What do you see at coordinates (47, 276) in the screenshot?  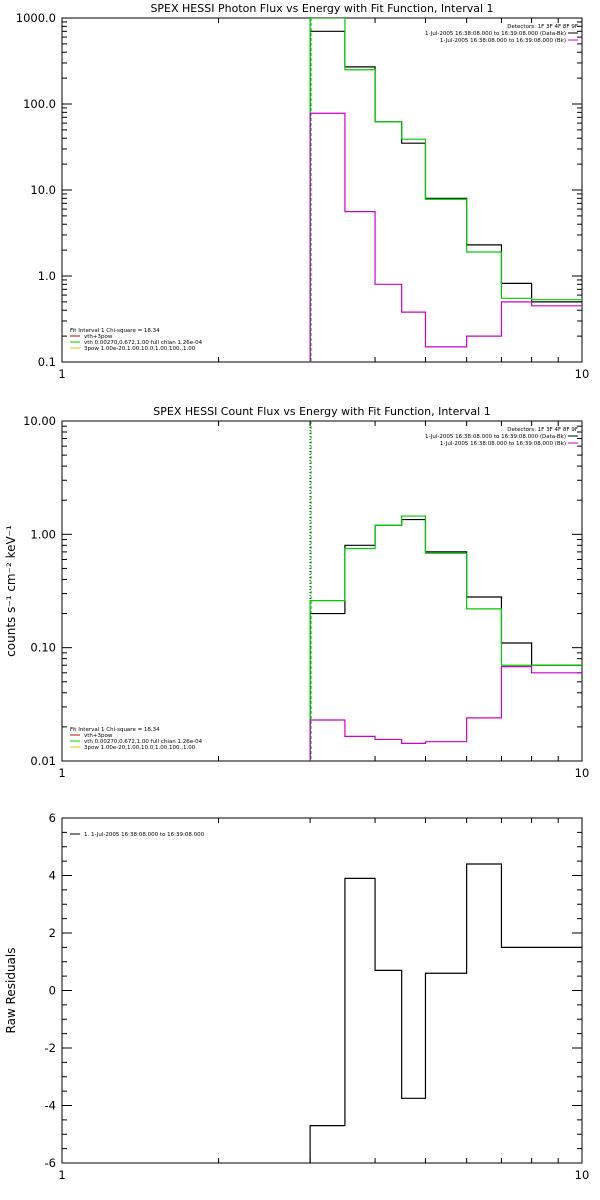 I see `y-tick-label: 1.0` at bounding box center [47, 276].